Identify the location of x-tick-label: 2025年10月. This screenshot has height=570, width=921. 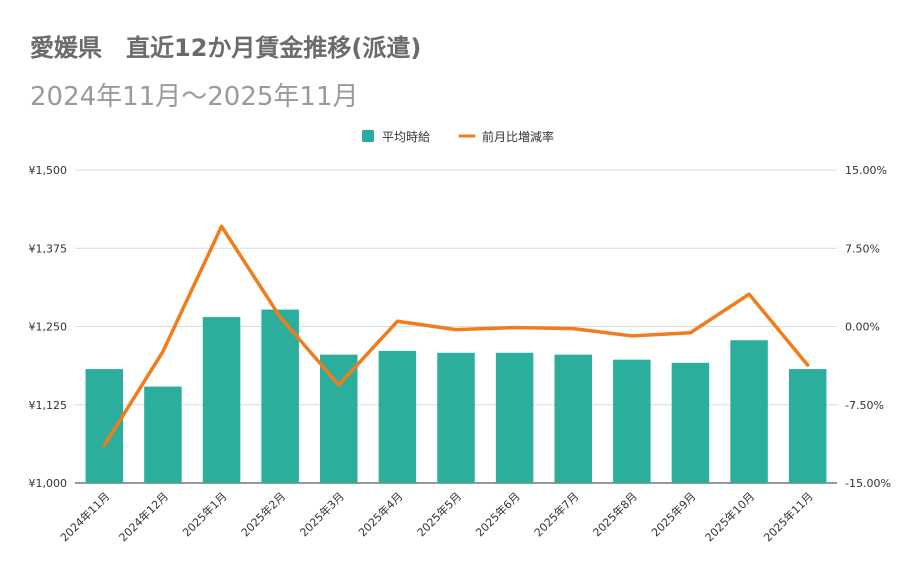
(729, 516).